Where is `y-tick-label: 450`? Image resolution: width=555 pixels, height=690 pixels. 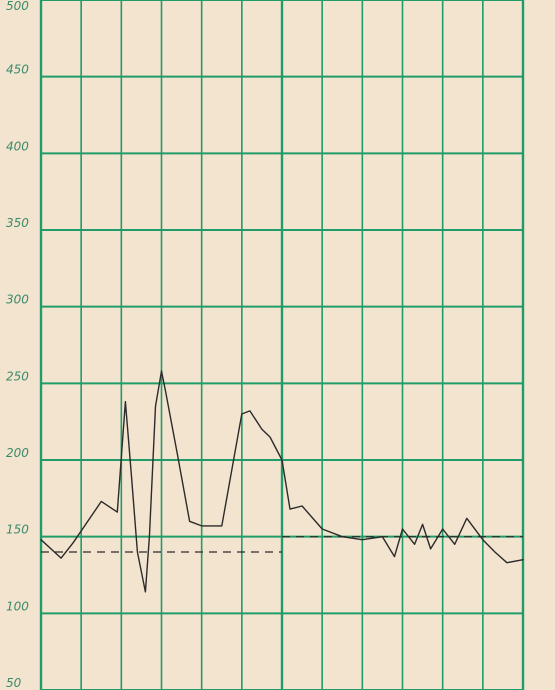 y-tick-label: 450 is located at coordinates (17, 70).